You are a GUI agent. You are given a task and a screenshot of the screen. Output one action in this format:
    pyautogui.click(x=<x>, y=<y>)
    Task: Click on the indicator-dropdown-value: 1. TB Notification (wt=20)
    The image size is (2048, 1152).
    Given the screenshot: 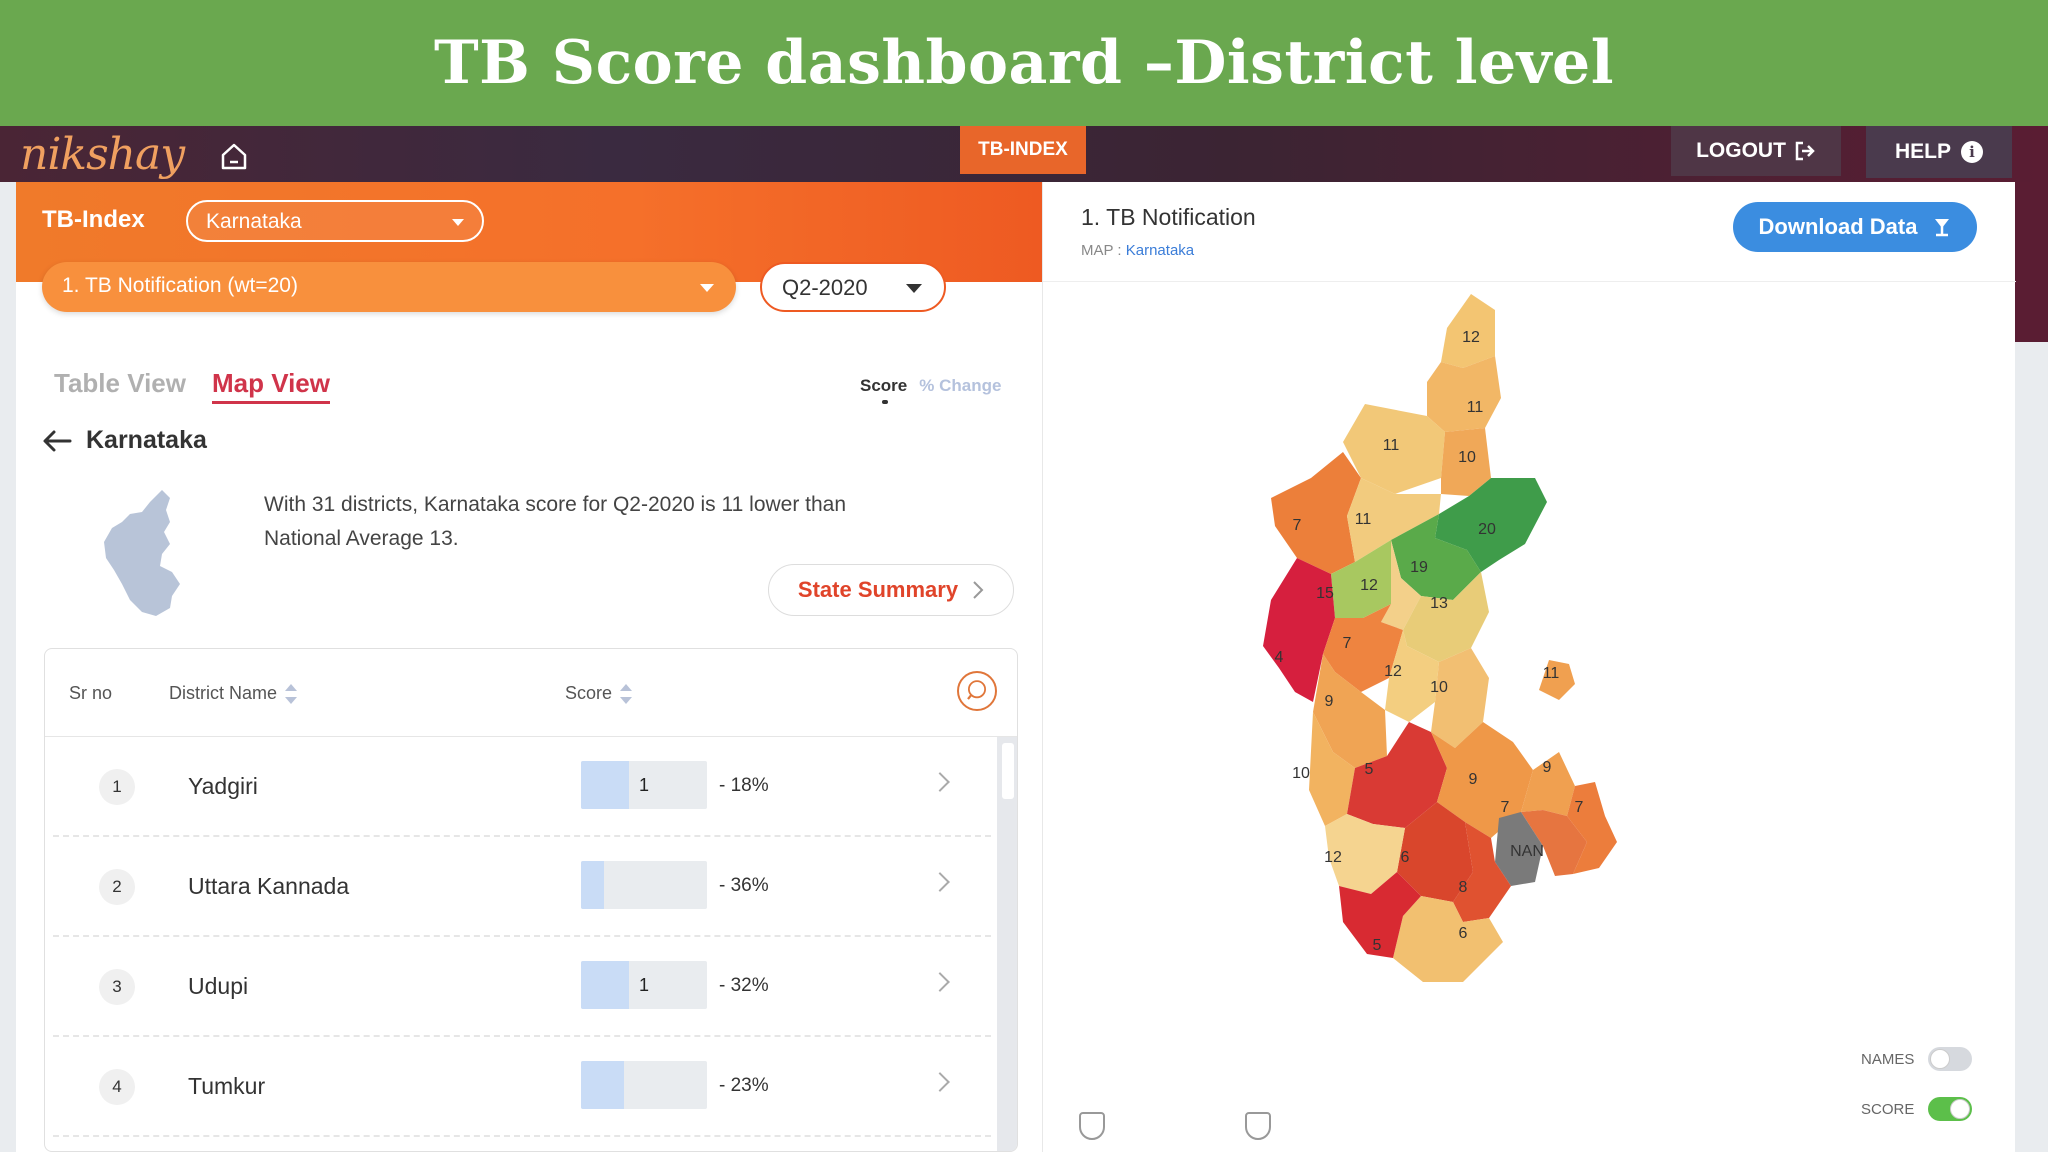 What is the action you would take?
    pyautogui.click(x=180, y=285)
    